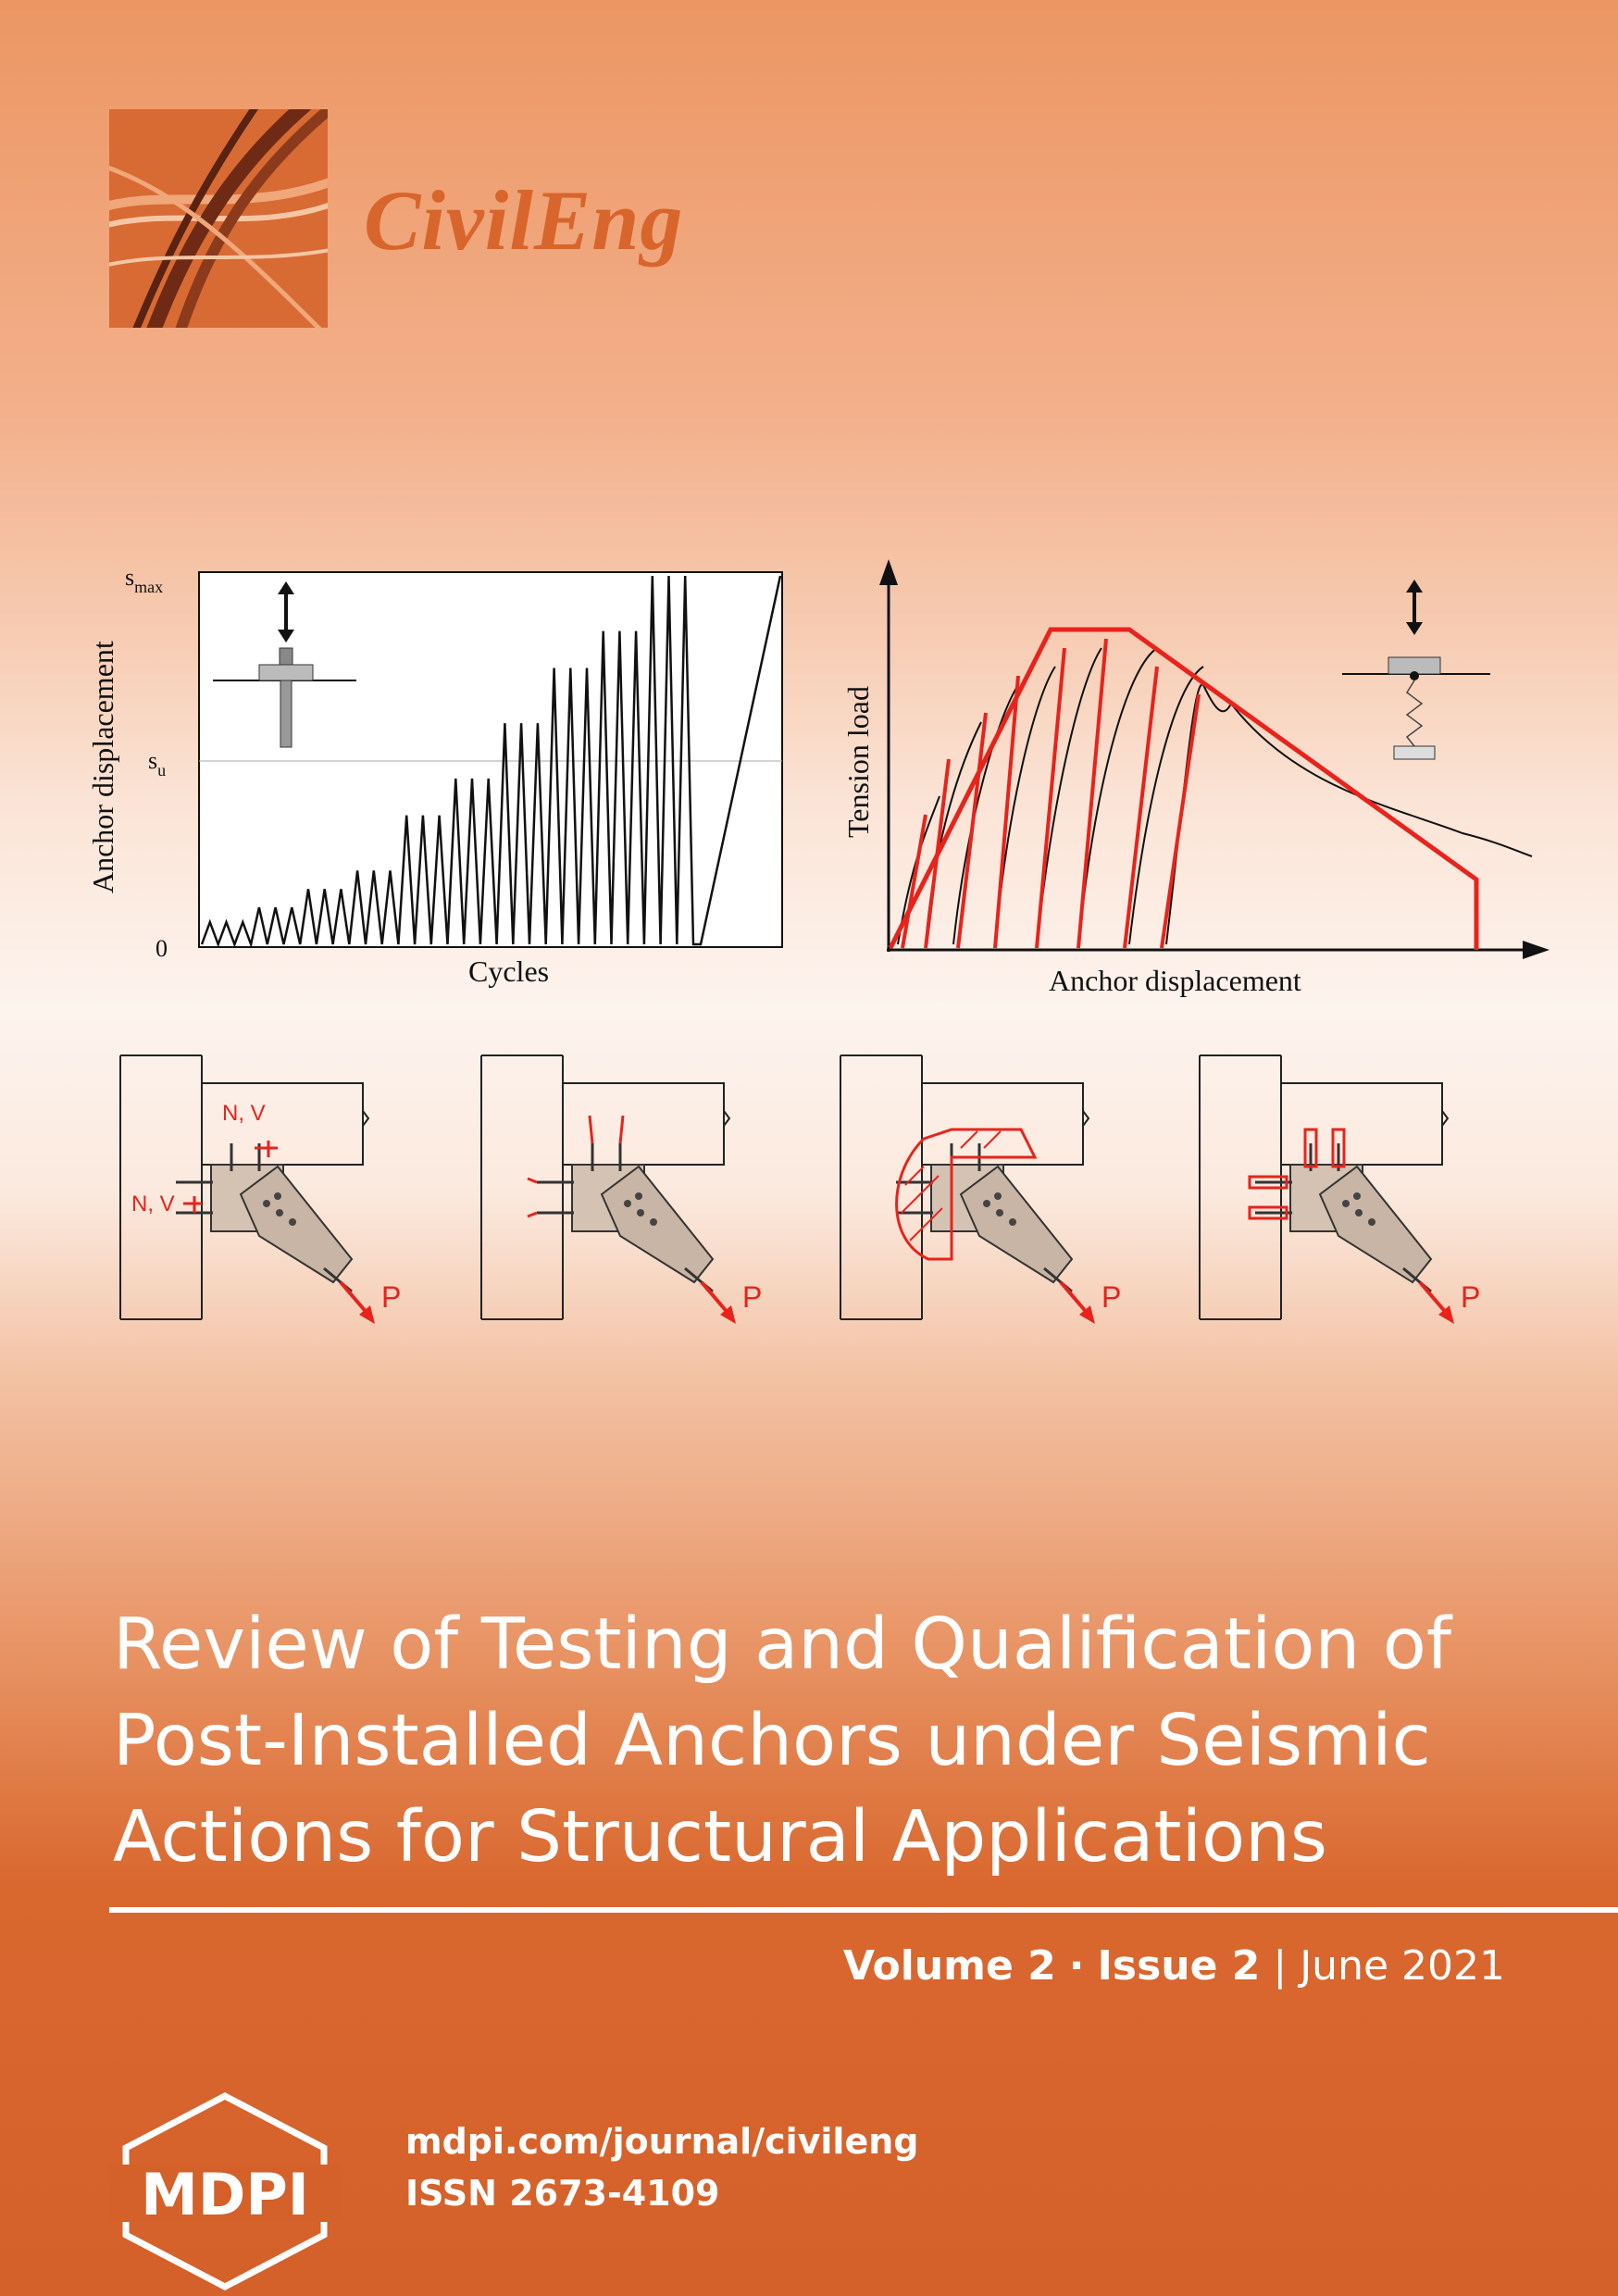 This screenshot has width=1618, height=2296. Describe the element at coordinates (102, 767) in the screenshot. I see `y-axis-label: Anchor displacement` at that location.